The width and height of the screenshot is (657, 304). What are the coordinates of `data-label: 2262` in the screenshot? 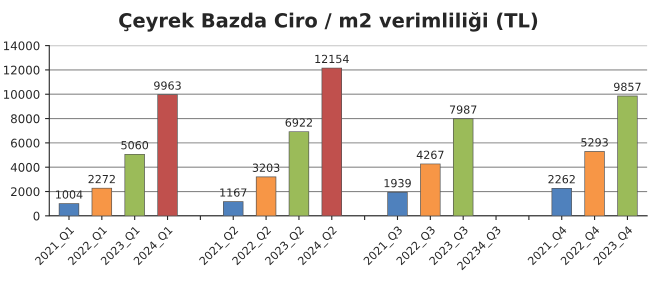 It's located at (561, 179).